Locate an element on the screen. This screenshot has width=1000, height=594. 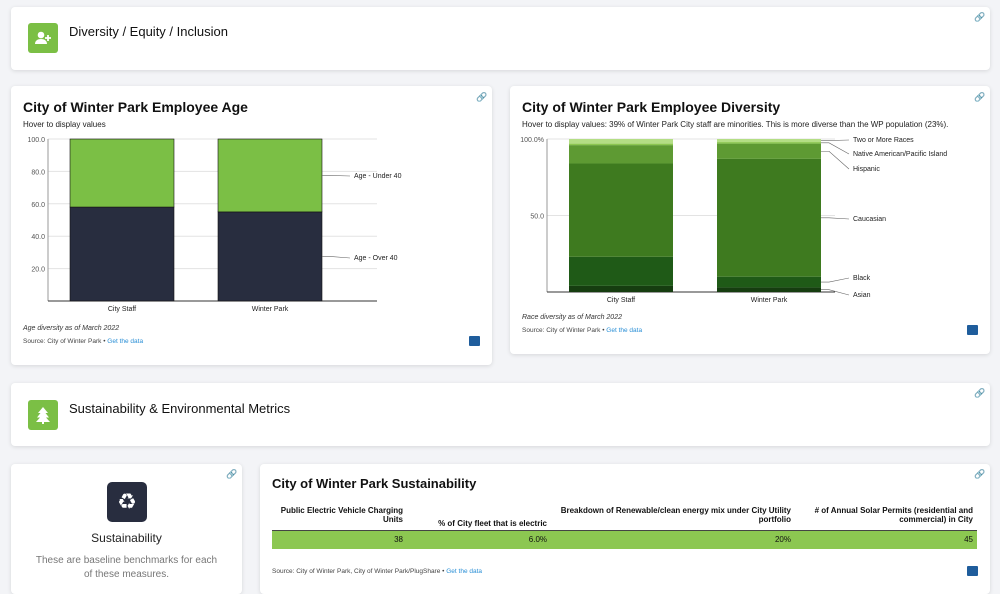
recycle-icon: ♻ is located at coordinates (127, 502).